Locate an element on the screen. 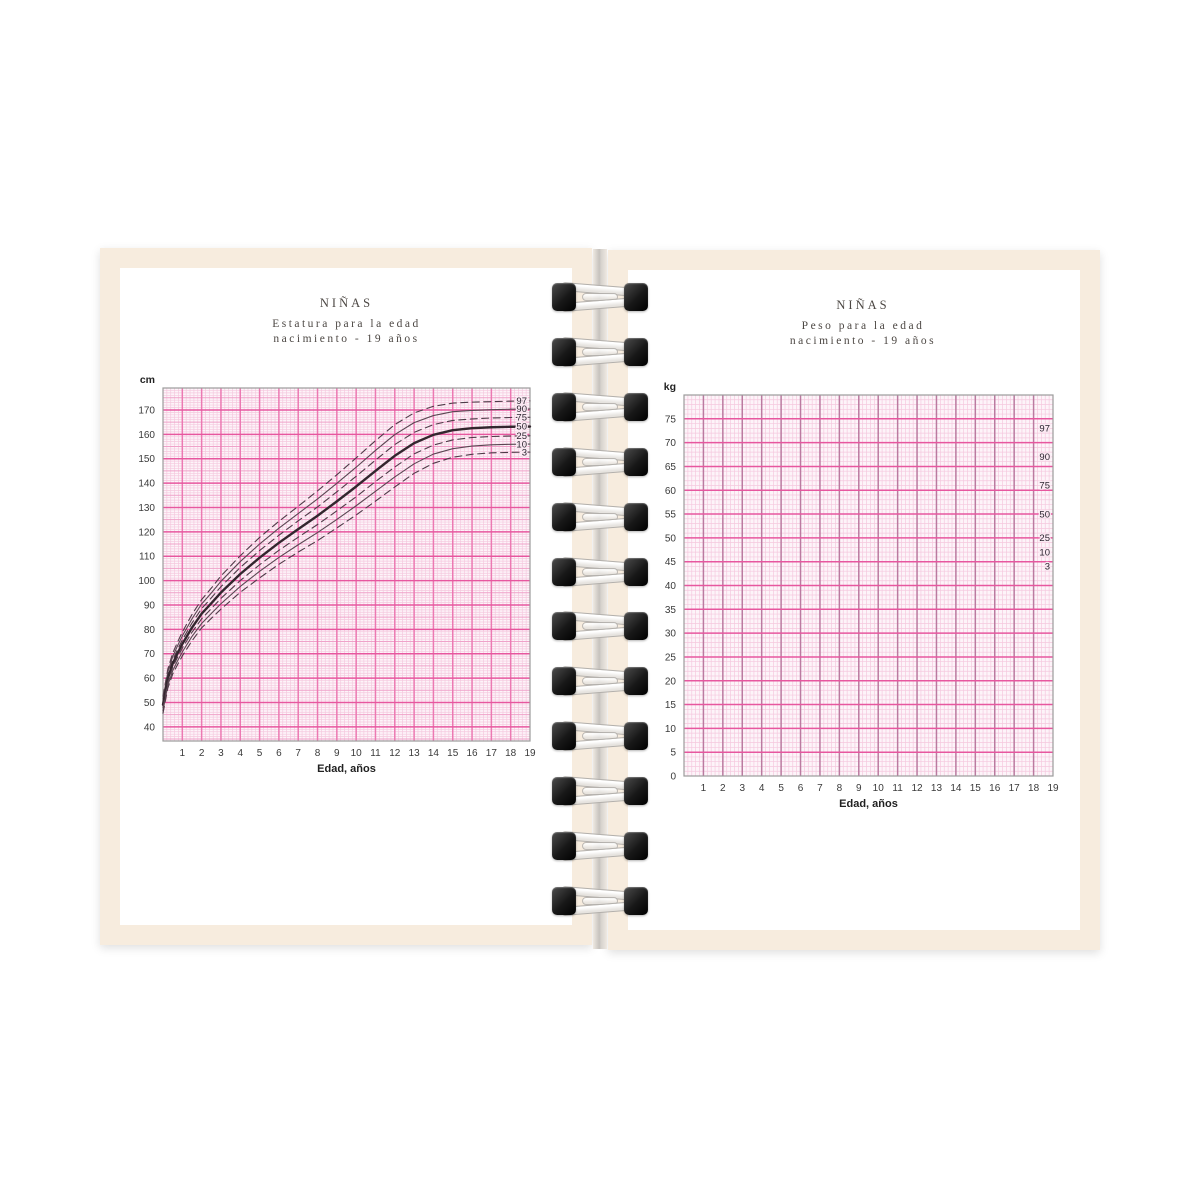 The image size is (1200, 1200). x-tick-label: 18 is located at coordinates (511, 753).